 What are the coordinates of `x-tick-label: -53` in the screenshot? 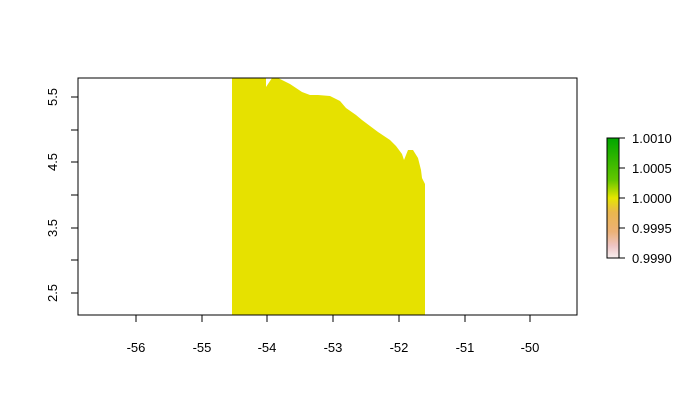 It's located at (333, 347).